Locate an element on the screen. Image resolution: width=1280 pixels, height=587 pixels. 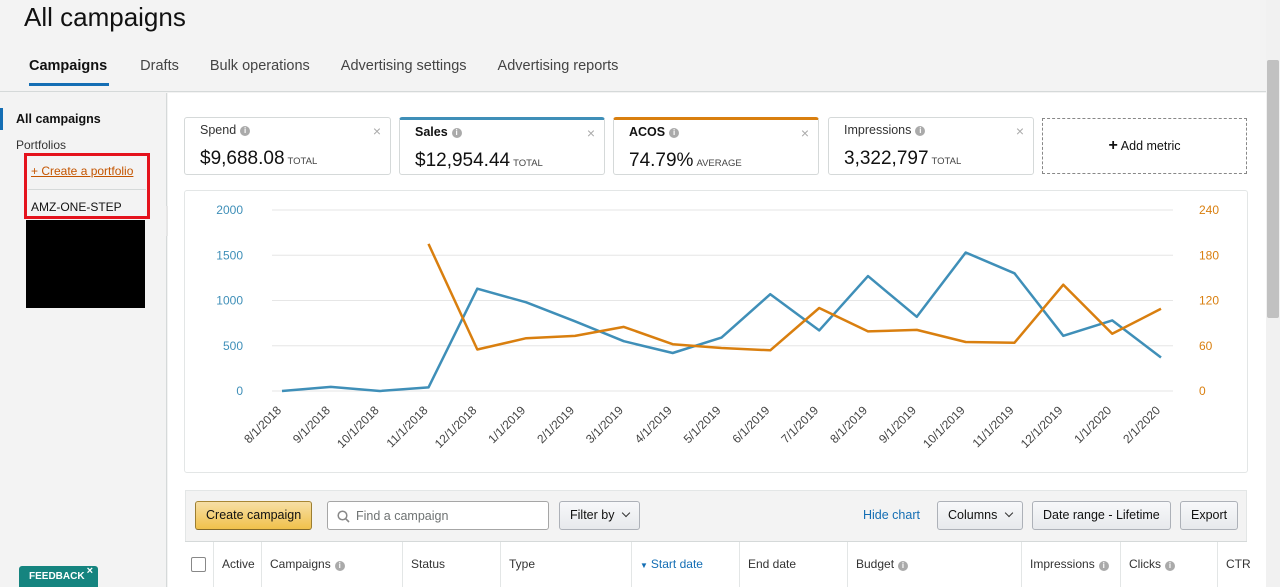
sidebar-divider is located at coordinates (87, 189).